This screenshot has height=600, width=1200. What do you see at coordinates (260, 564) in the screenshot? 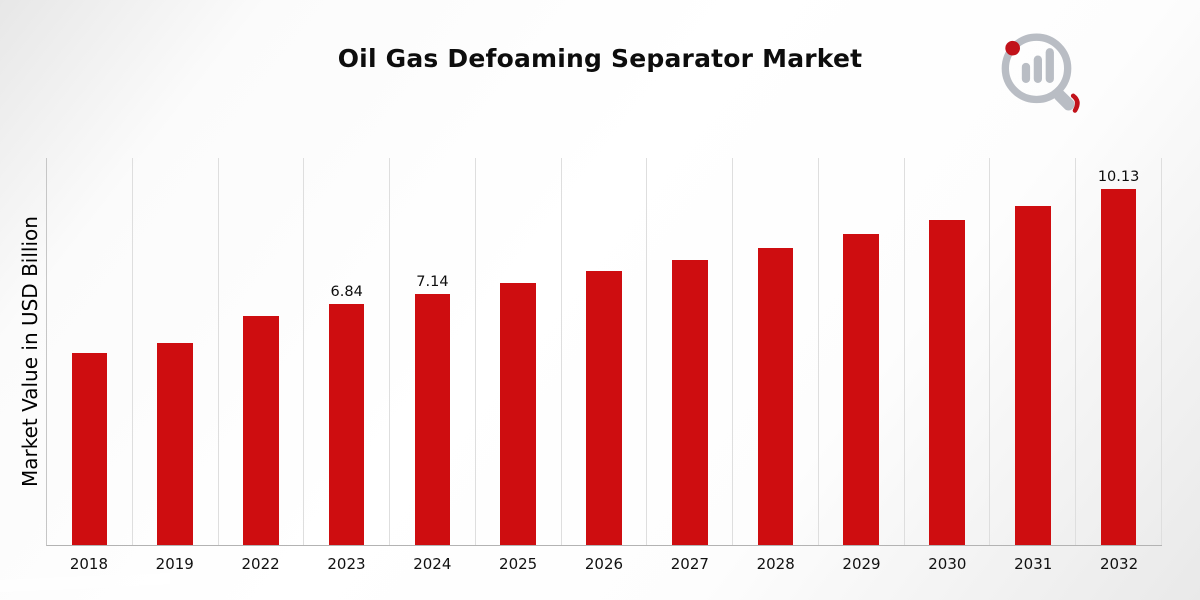
I see `x-tick-label: 2022` at bounding box center [260, 564].